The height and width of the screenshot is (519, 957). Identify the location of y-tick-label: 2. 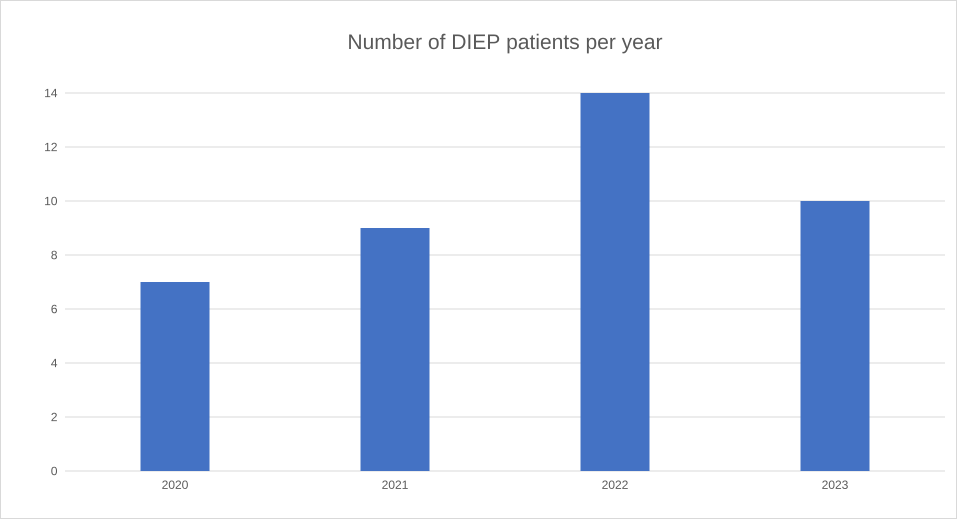
(54, 417).